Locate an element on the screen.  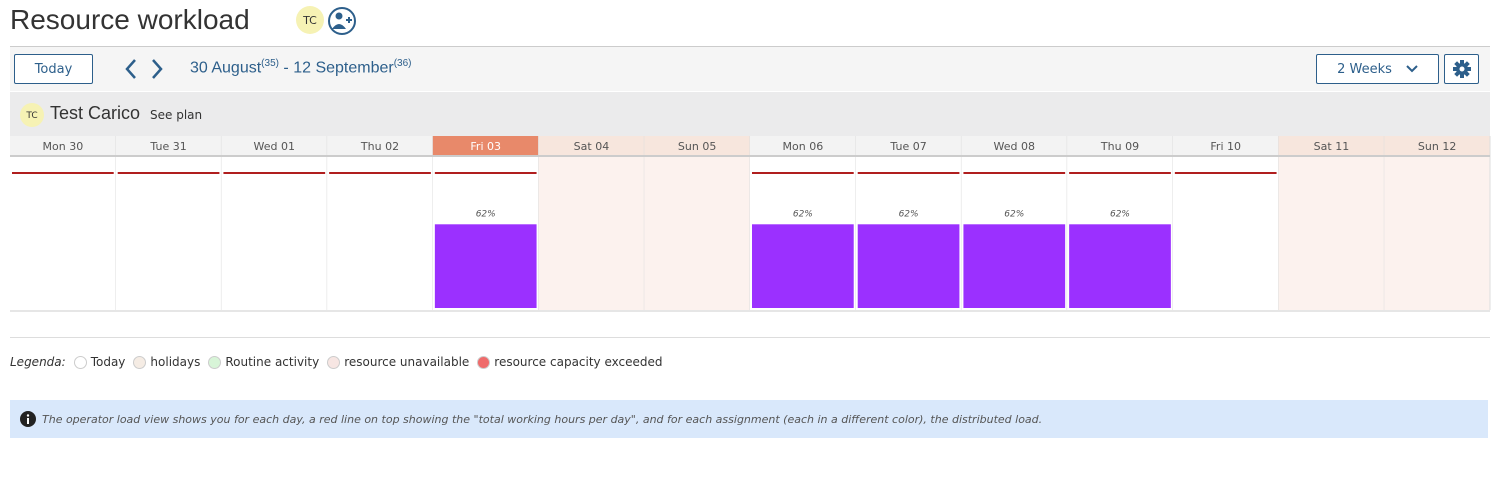
add-user-icon is located at coordinates (342, 21).